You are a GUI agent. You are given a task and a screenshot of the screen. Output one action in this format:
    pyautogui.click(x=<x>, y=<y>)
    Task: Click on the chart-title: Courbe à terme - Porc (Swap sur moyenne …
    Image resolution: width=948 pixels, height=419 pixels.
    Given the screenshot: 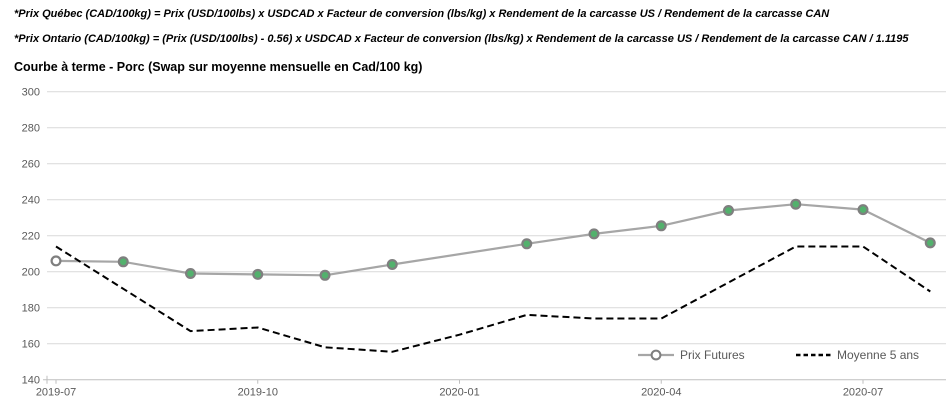 What is the action you would take?
    pyautogui.click(x=218, y=67)
    